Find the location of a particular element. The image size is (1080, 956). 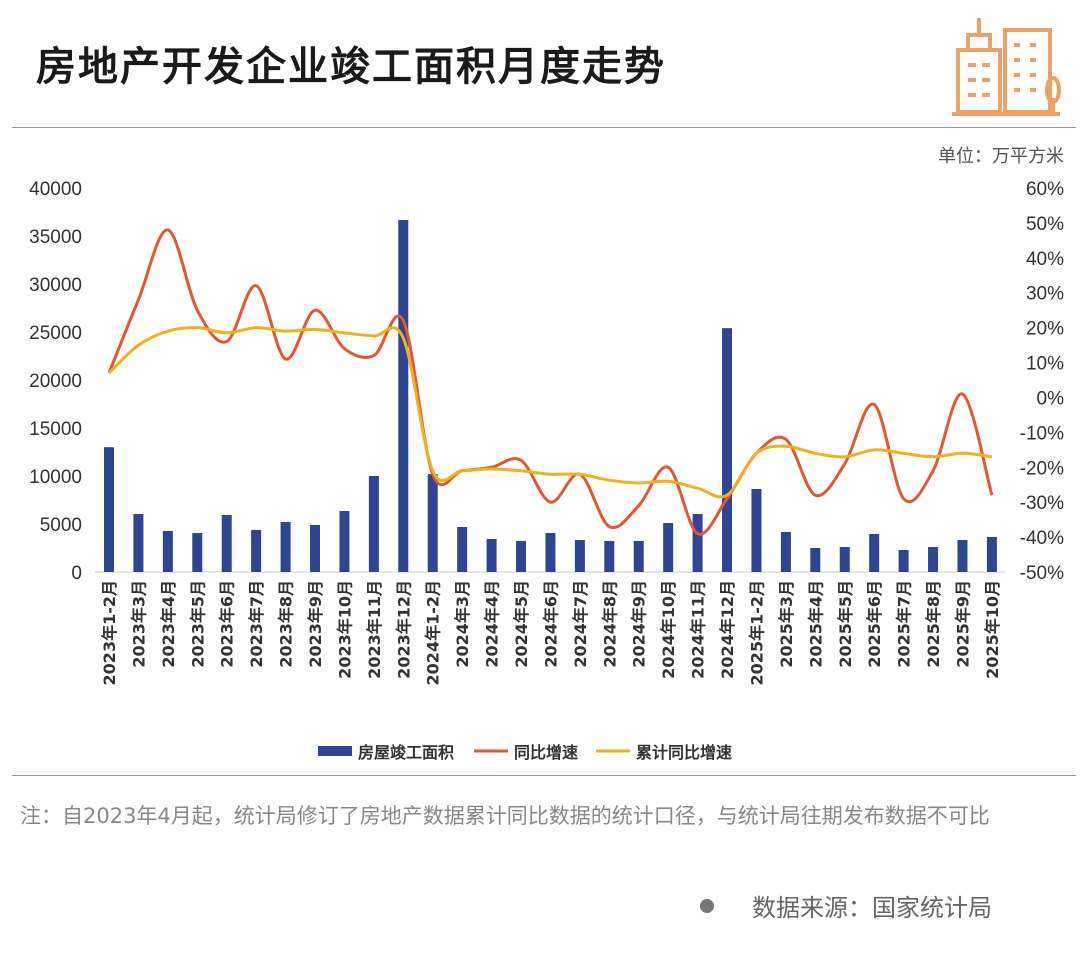

x-tick-label: 2025年3月 is located at coordinates (786, 624).